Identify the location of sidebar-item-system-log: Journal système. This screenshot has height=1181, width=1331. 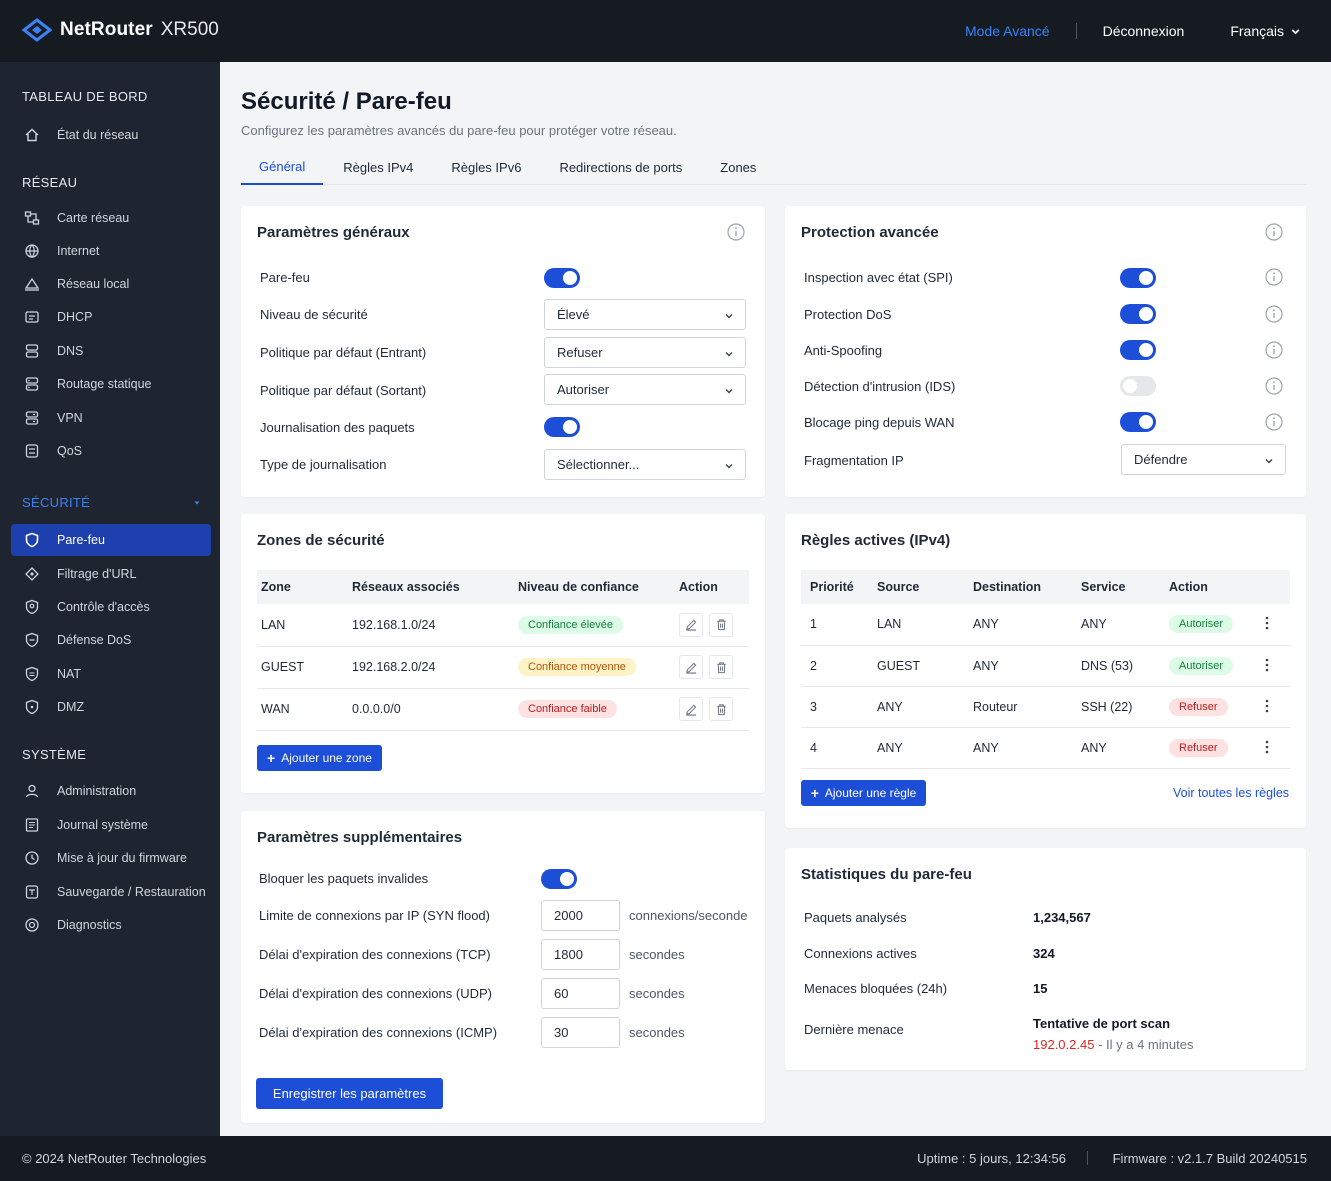
(111, 825).